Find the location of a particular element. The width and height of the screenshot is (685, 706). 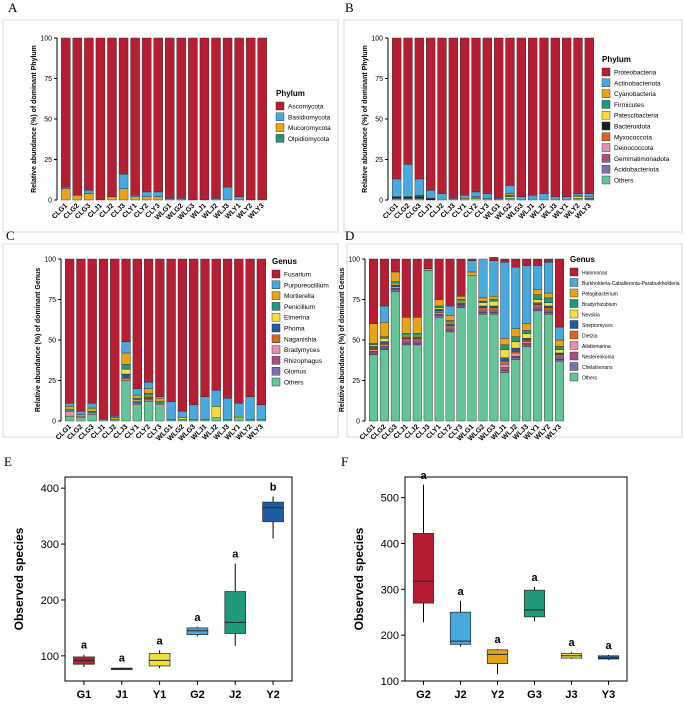

legend-entry: Naganishia is located at coordinates (300, 339).